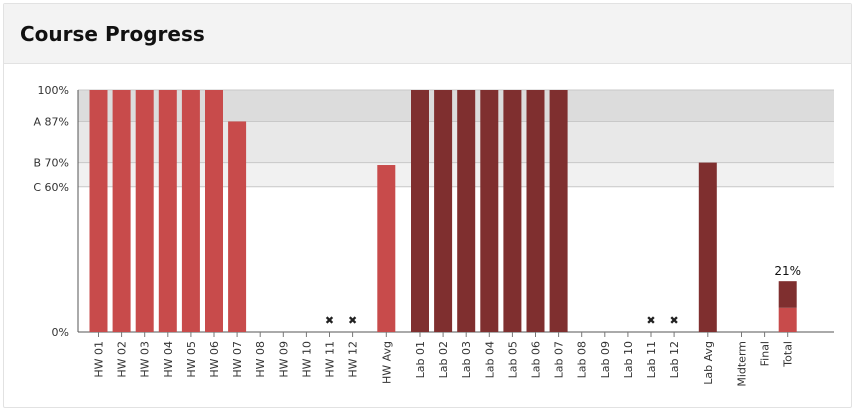  I want to click on x-tick-label: Lab 09, so click(605, 359).